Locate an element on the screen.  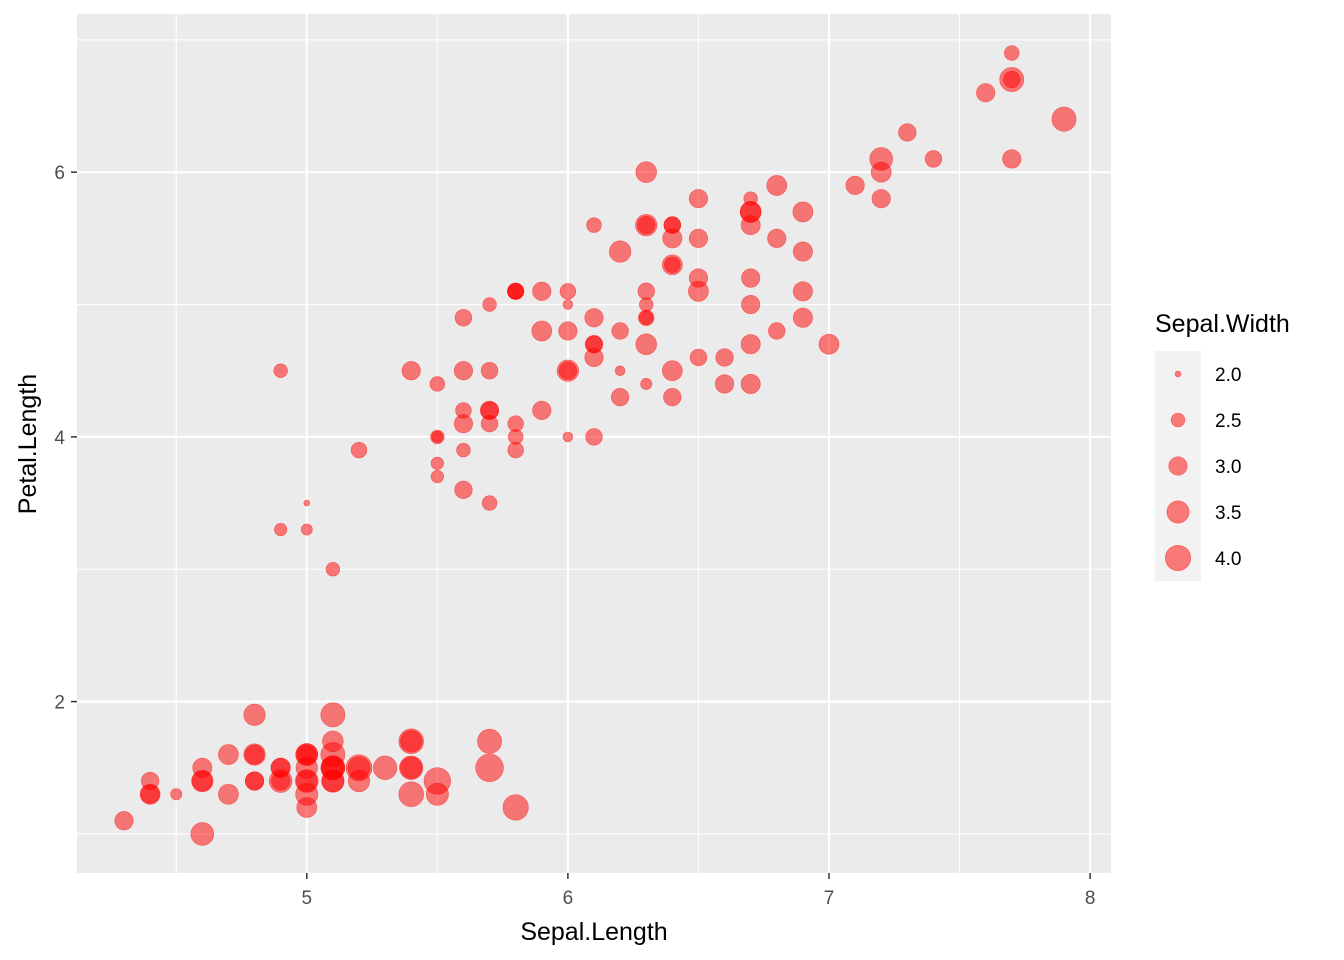
y-axis-title: Petal.Length is located at coordinates (28, 444).